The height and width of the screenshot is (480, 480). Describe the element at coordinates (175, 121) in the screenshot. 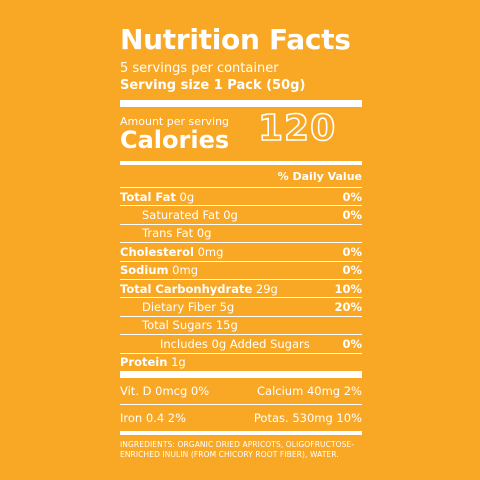

I see `amount-per-serving: Amount per serving` at that location.